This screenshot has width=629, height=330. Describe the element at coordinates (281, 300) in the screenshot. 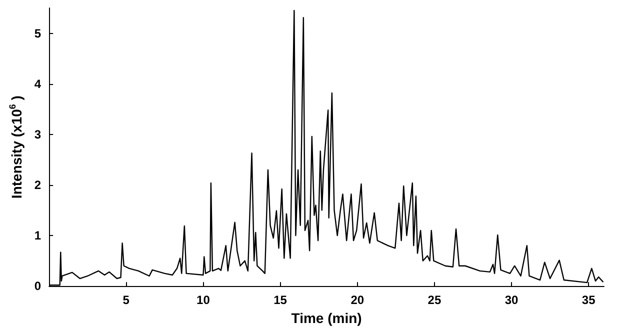

I see `x-tick-label: 15` at that location.